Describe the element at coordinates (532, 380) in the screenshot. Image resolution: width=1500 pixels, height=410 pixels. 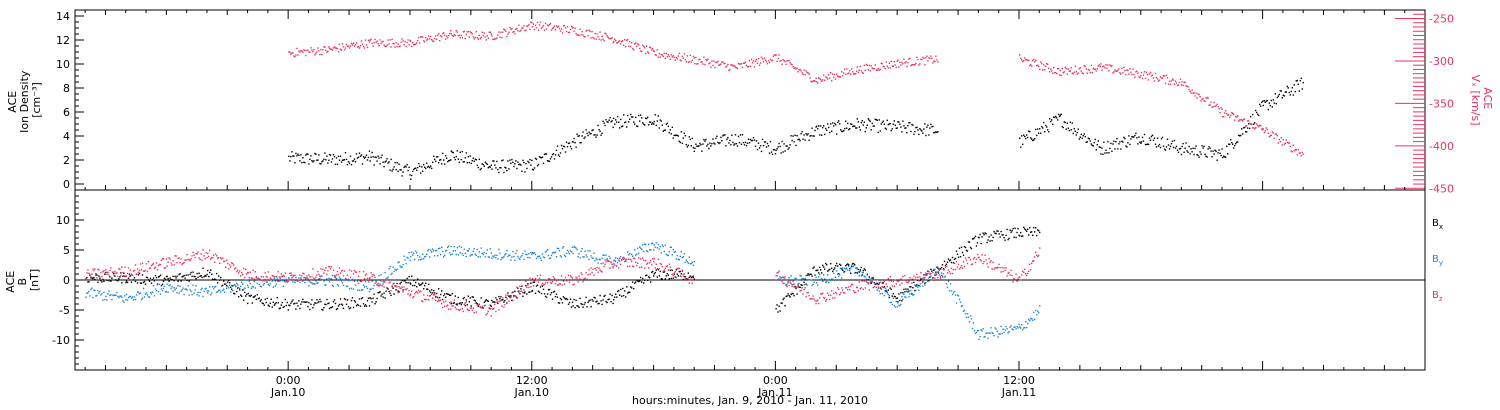
I see `time-tick-label: 12:00` at that location.